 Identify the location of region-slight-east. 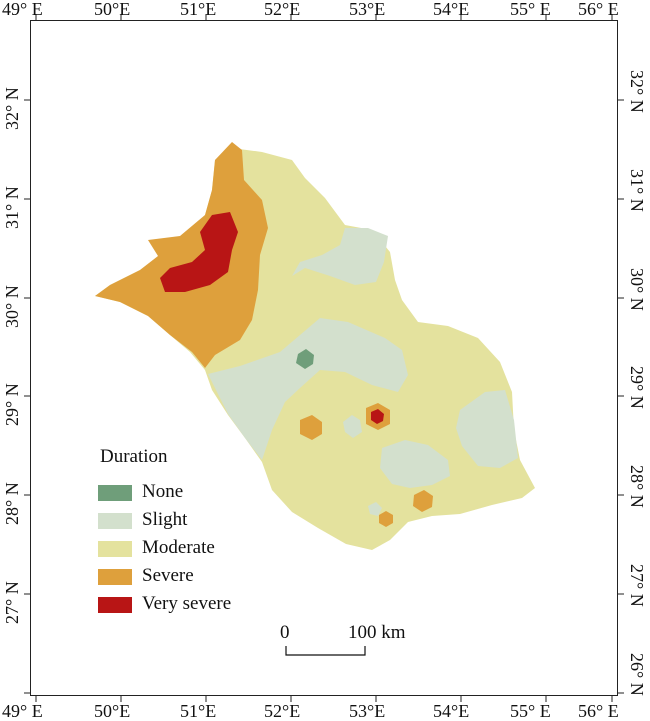
(487, 429).